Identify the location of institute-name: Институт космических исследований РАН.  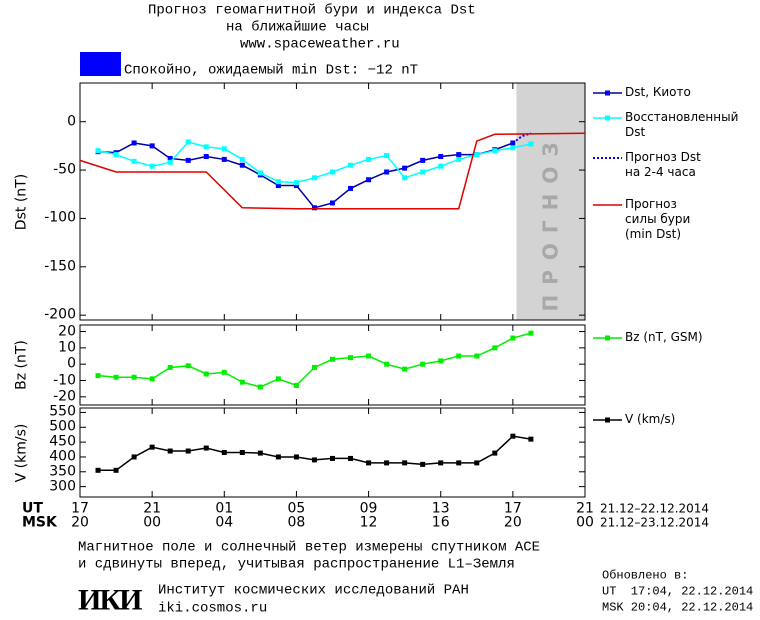
(313, 590).